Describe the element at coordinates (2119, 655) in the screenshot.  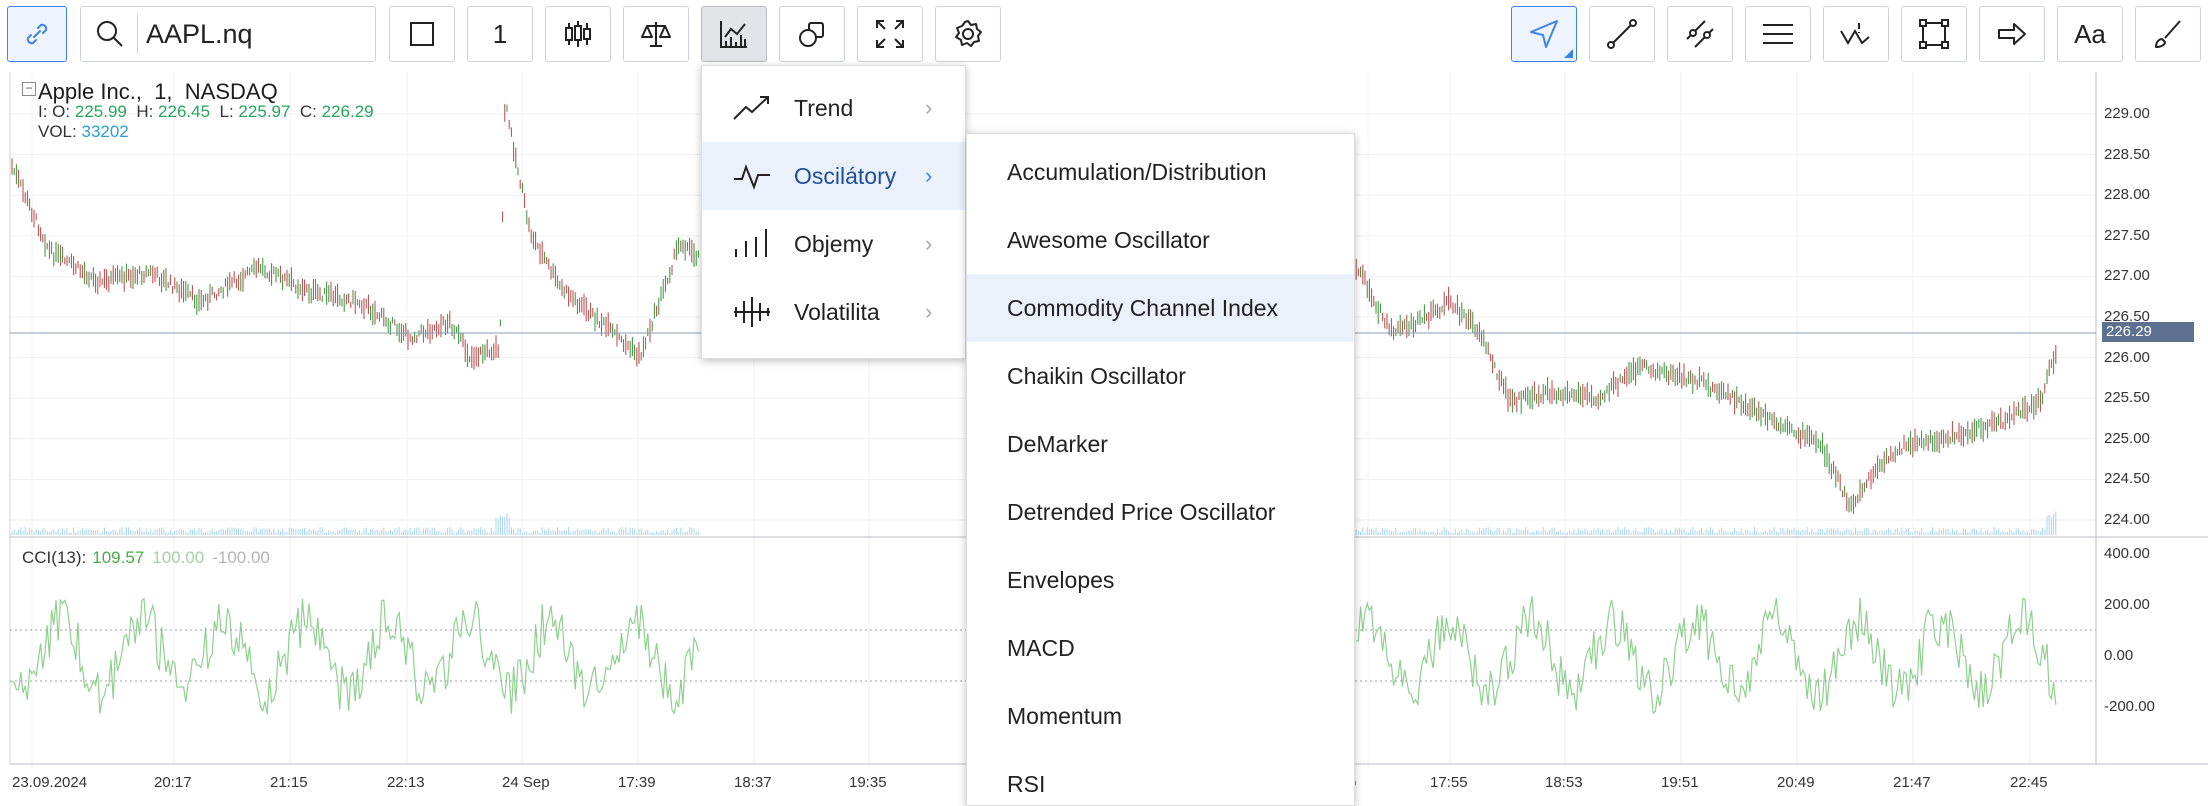
I see `cci-tick-label: 0.00` at that location.